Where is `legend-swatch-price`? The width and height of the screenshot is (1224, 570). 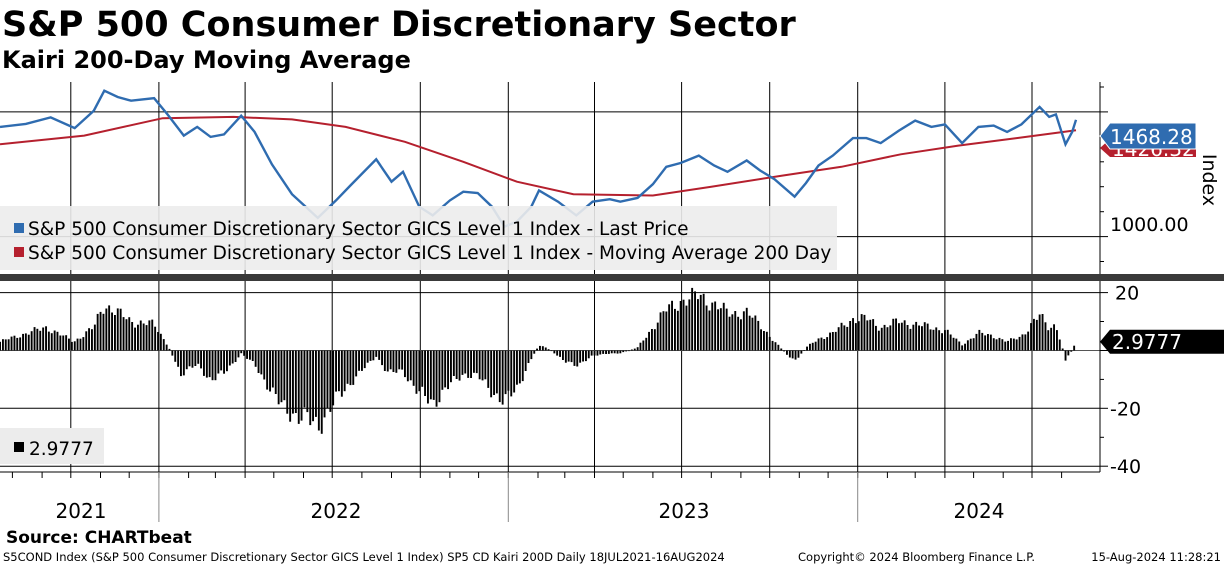
legend-swatch-price is located at coordinates (19, 228).